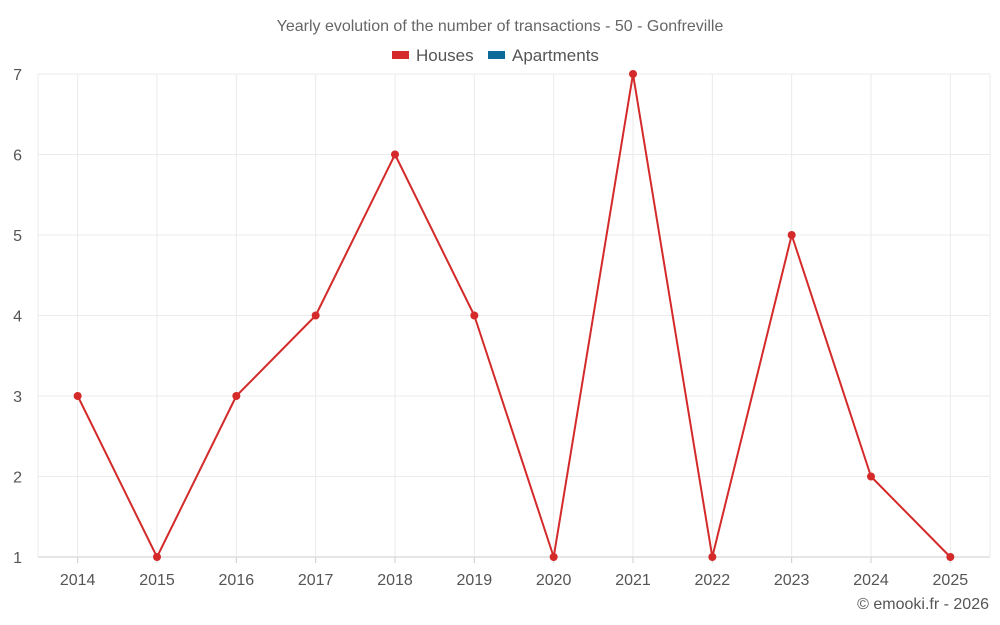 The height and width of the screenshot is (625, 1000). I want to click on x-tick-label: 2016, so click(237, 580).